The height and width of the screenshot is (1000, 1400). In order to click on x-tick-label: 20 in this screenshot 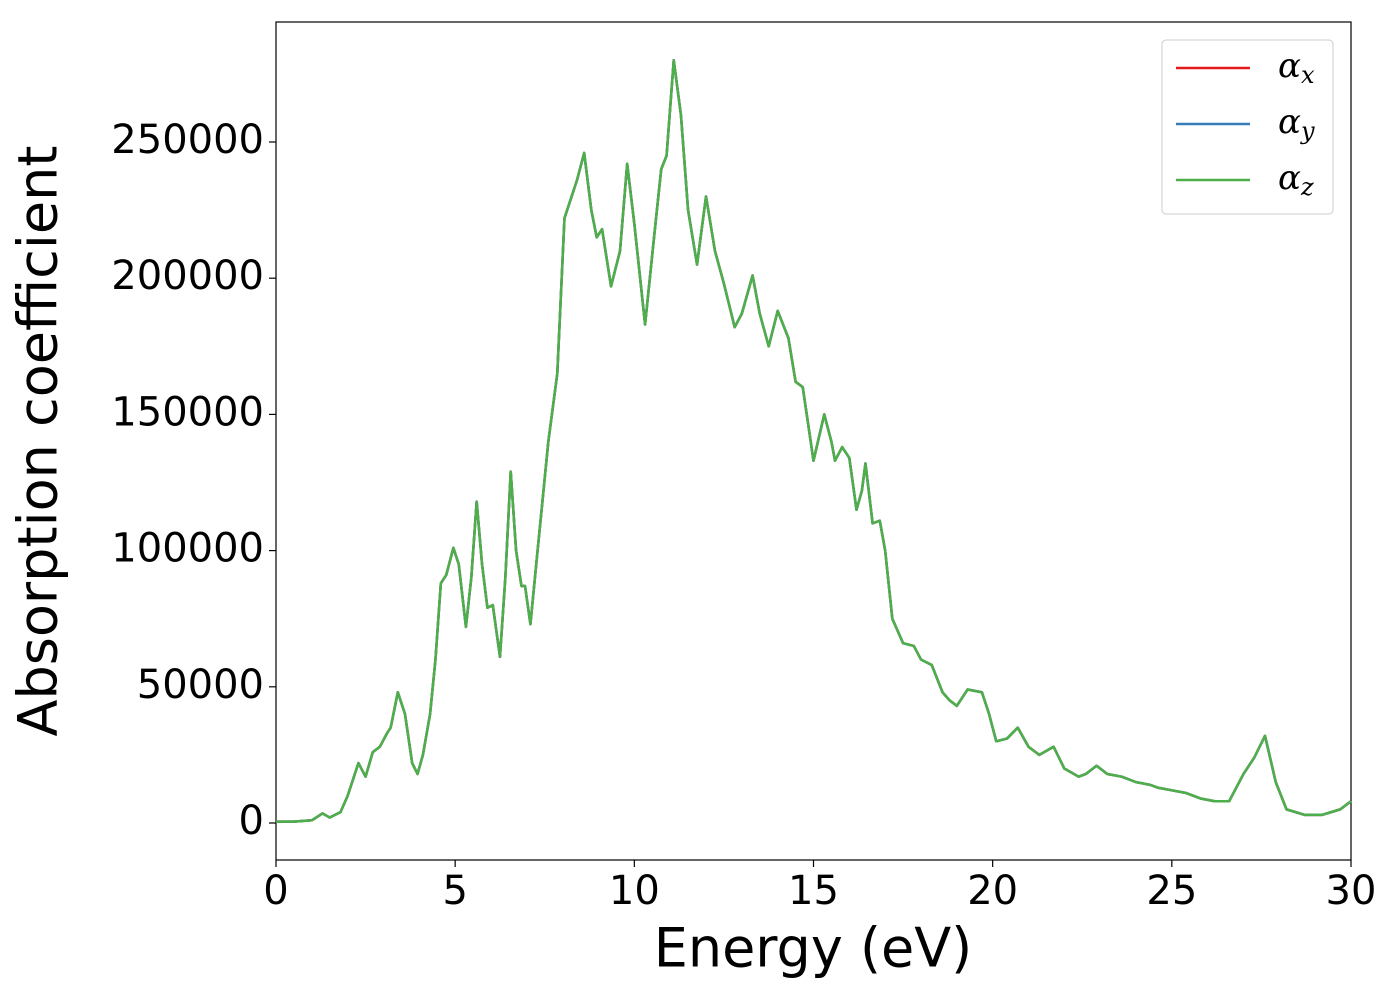, I will do `click(992, 891)`.